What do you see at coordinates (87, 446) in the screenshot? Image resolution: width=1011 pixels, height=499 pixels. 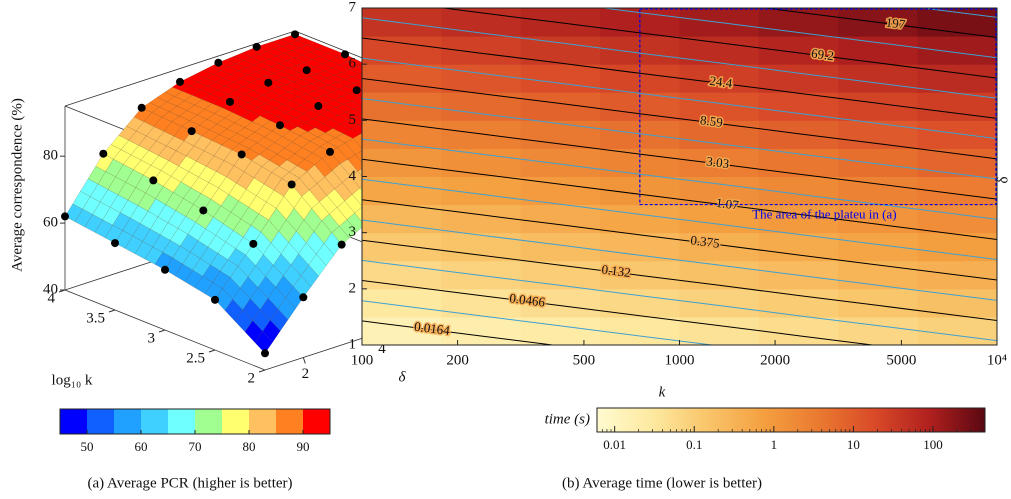 I see `colorbar-tick-label: 50` at bounding box center [87, 446].